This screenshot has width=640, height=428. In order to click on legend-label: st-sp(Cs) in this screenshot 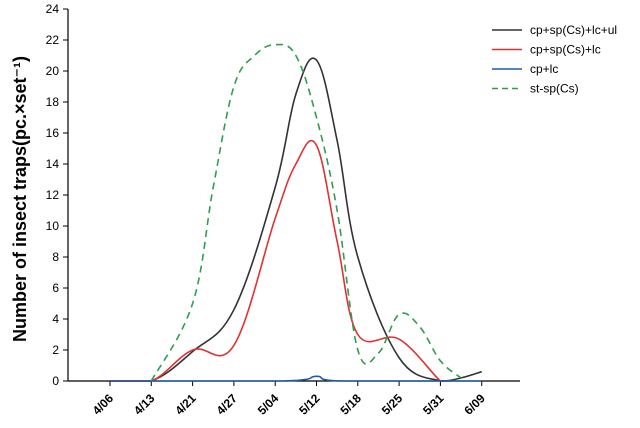, I will do `click(554, 89)`.